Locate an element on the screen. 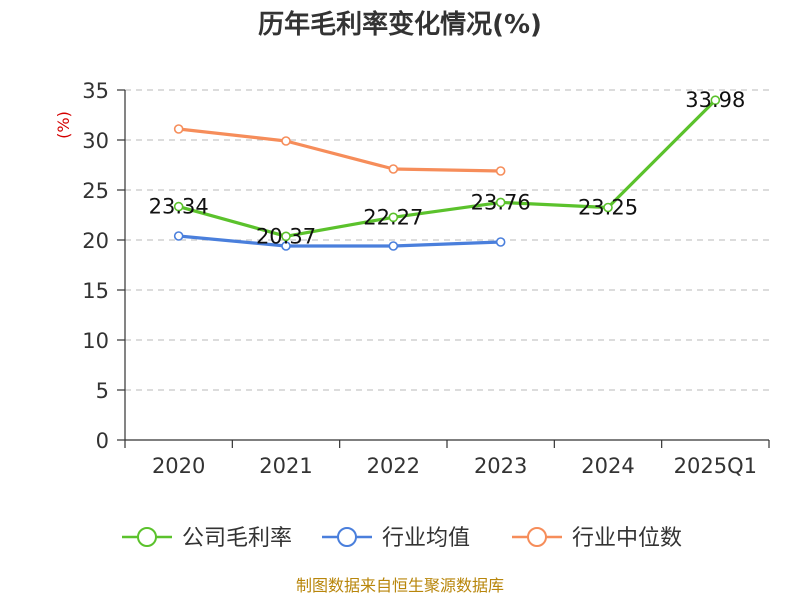  legend: 公司毛利率 行业均值 行业中位数 is located at coordinates (402, 538).